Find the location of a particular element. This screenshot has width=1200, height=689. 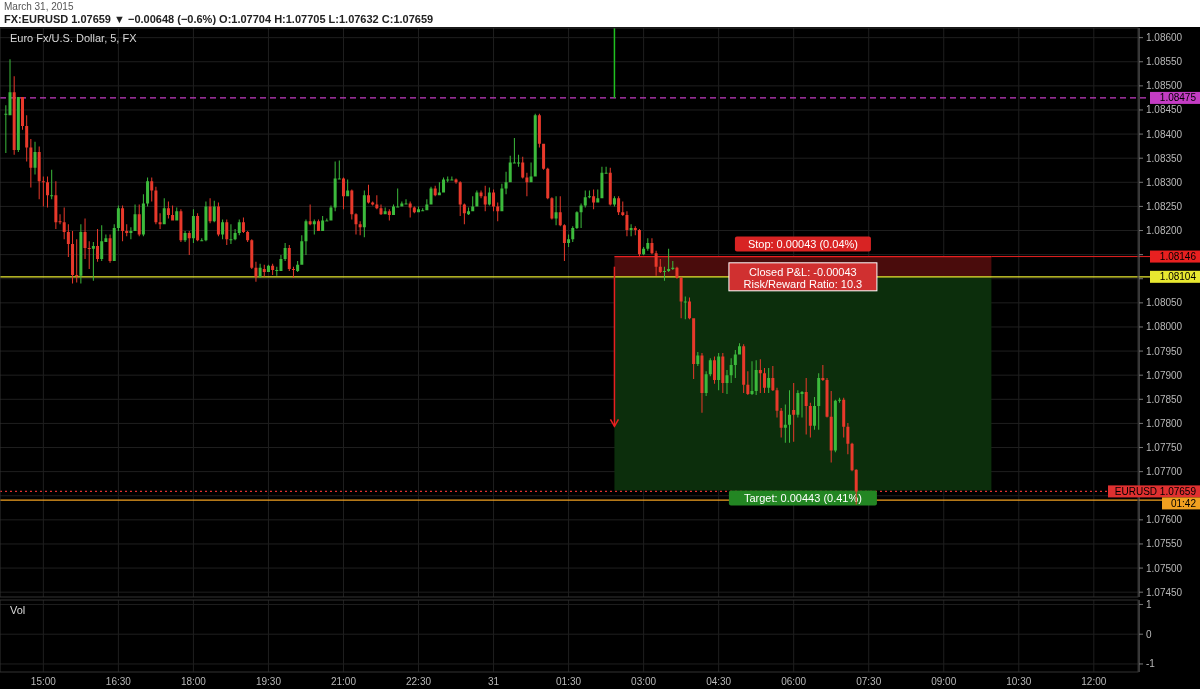

y-tick-label: 1.08500 is located at coordinates (1164, 86).